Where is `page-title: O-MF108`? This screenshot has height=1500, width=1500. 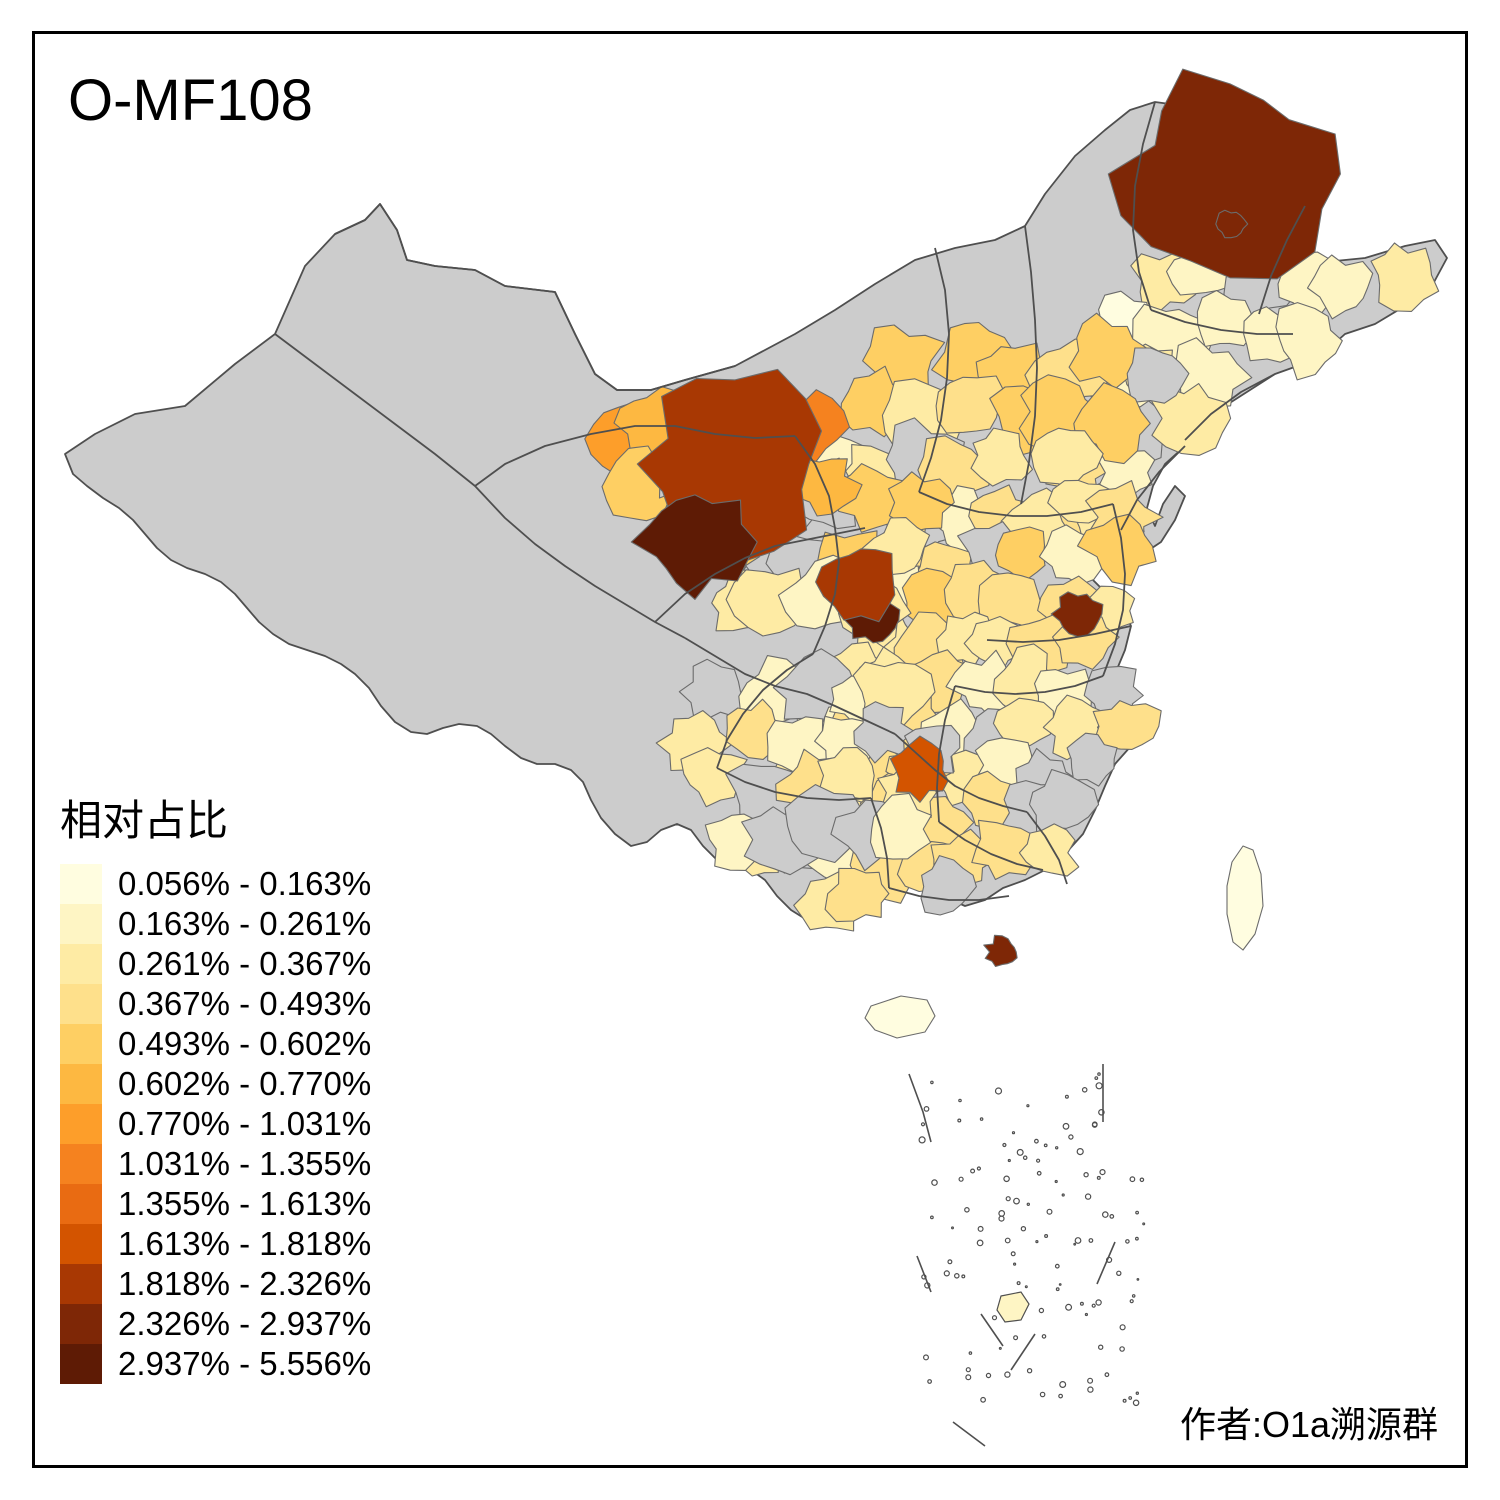 page-title: O-MF108 is located at coordinates (190, 100).